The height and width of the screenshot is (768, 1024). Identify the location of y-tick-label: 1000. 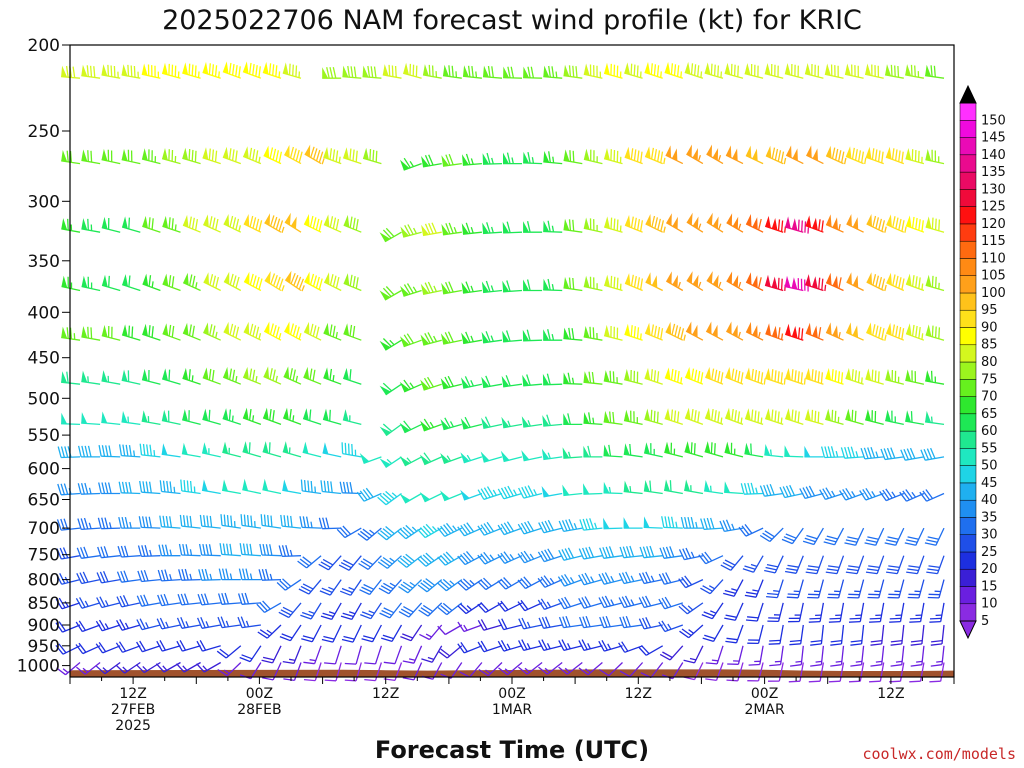
(38, 667).